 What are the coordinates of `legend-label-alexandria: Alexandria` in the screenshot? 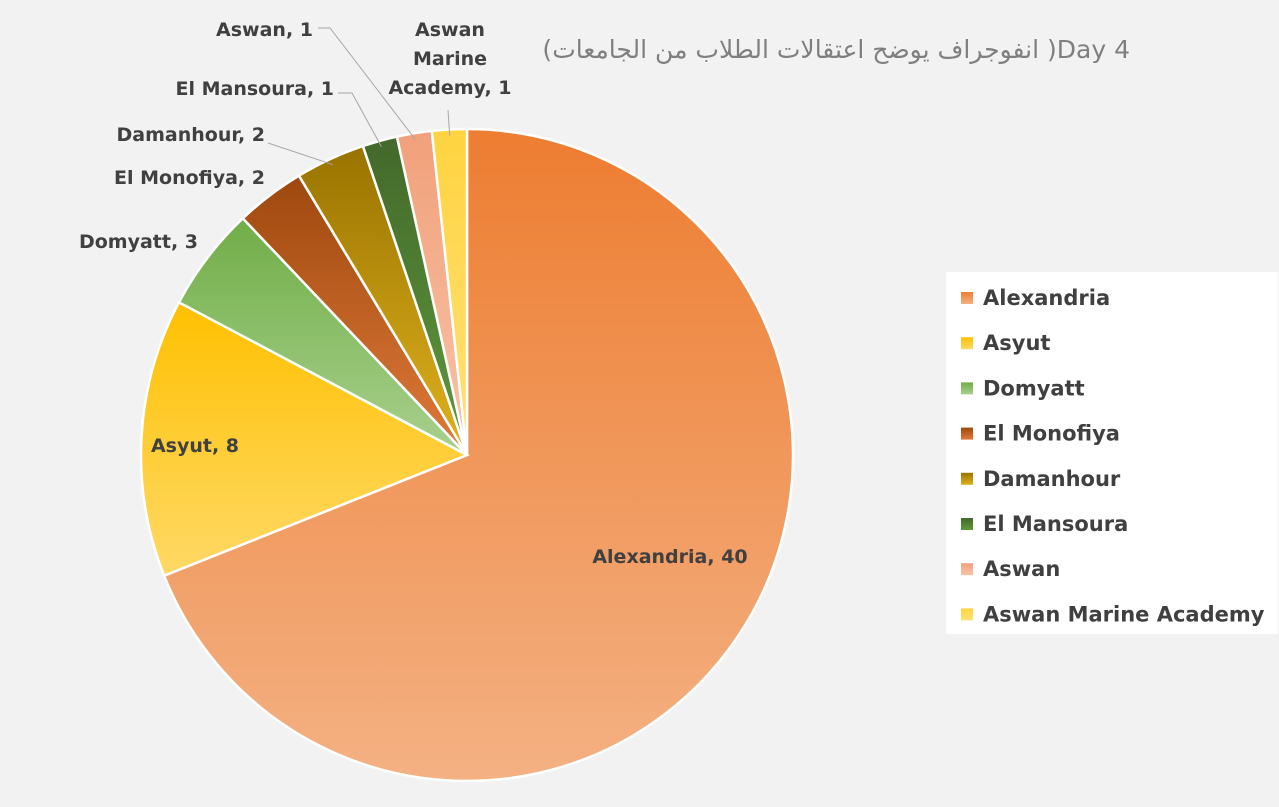 It's located at (1046, 298).